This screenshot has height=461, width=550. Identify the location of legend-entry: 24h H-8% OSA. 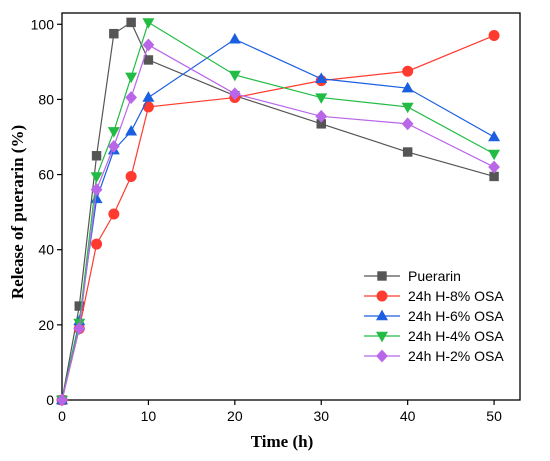
(434, 296).